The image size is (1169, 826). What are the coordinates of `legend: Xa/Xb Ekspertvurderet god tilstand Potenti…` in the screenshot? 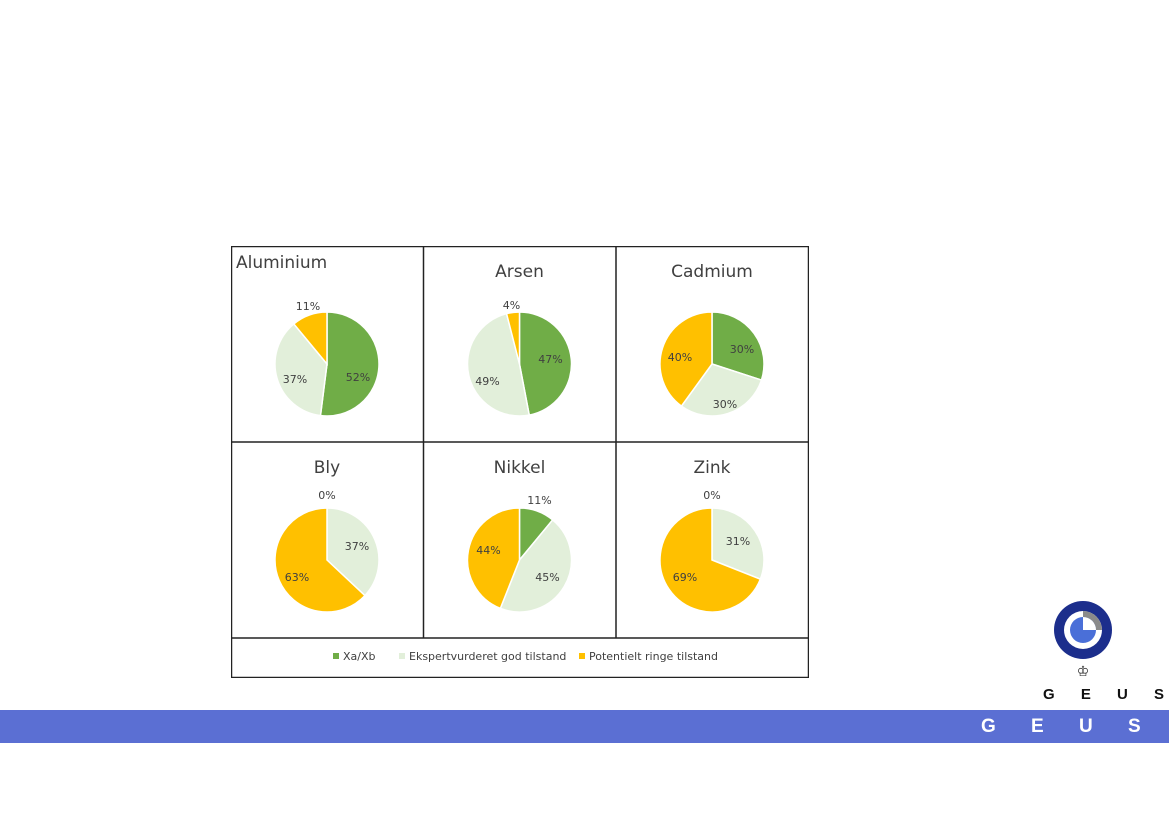 It's located at (525, 656).